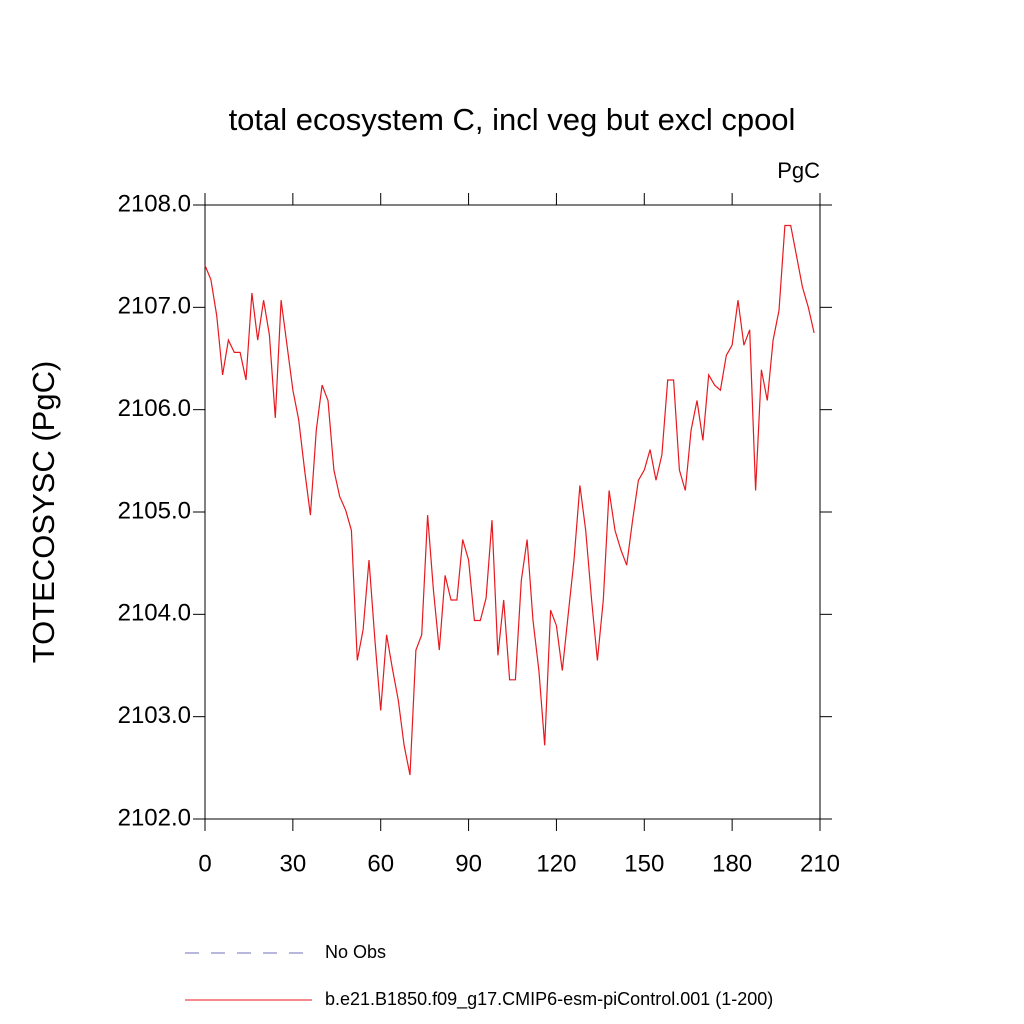 This screenshot has height=1024, width=1024. Describe the element at coordinates (154, 715) in the screenshot. I see `y-tick-label: 2103.0` at that location.